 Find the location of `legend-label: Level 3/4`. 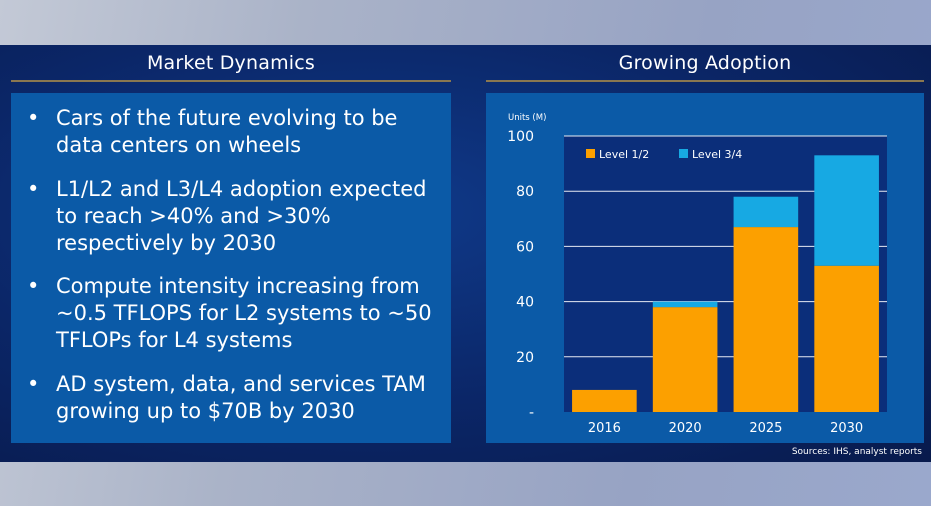

legend-label: Level 3/4 is located at coordinates (717, 154).